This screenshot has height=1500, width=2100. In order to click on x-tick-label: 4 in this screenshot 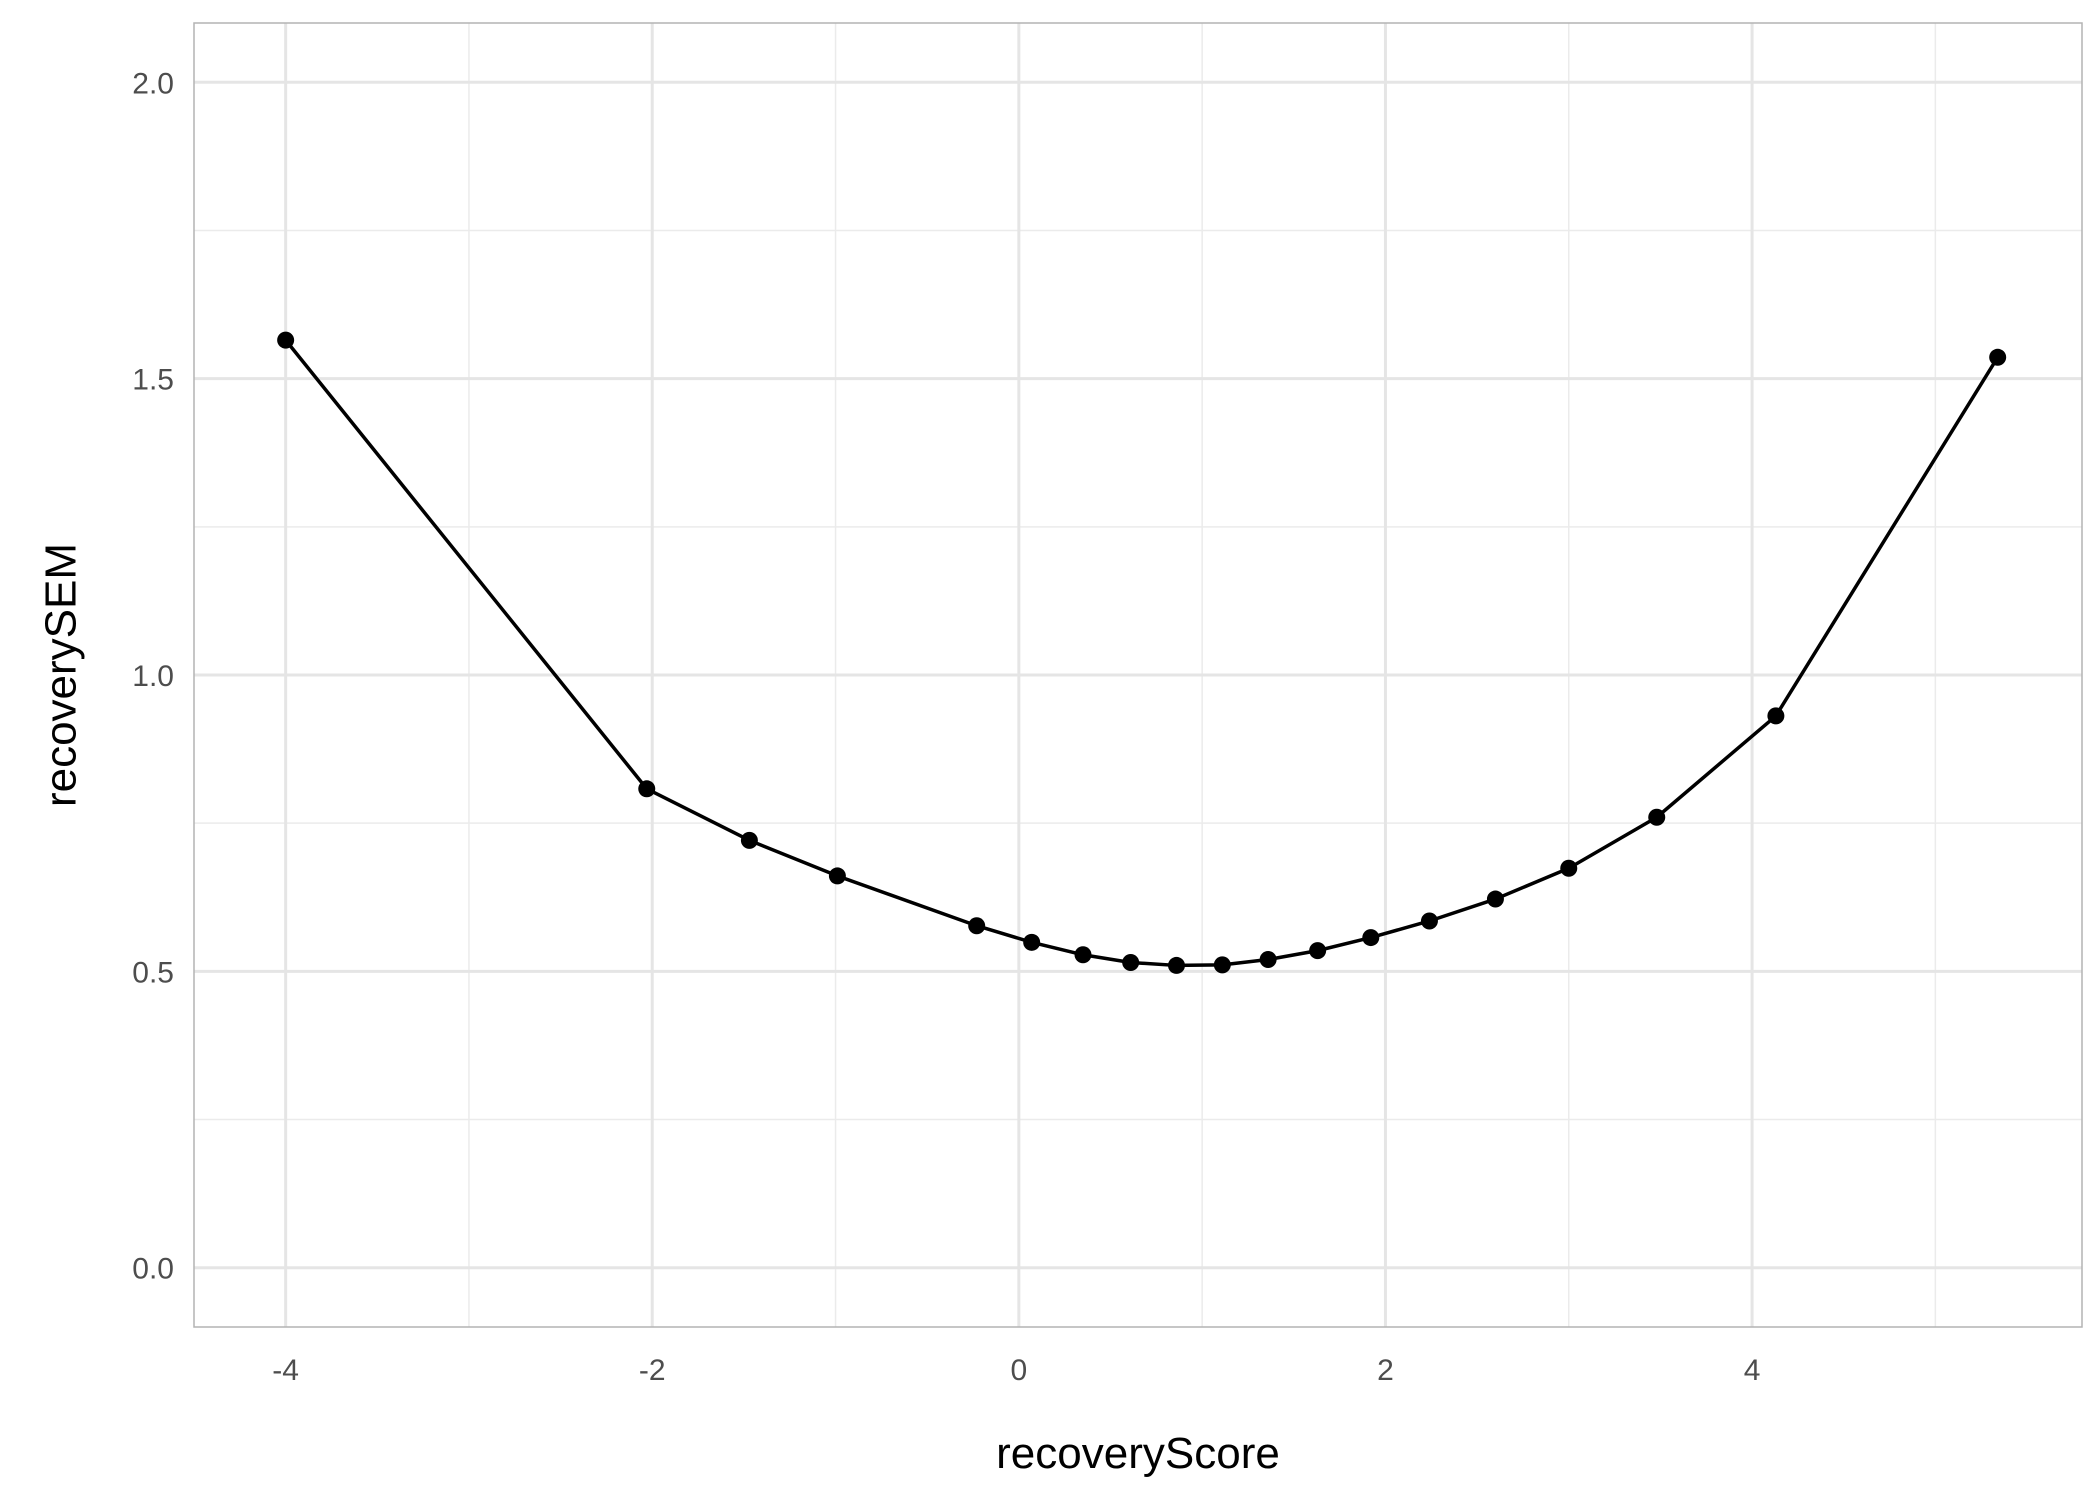, I will do `click(1752, 1370)`.